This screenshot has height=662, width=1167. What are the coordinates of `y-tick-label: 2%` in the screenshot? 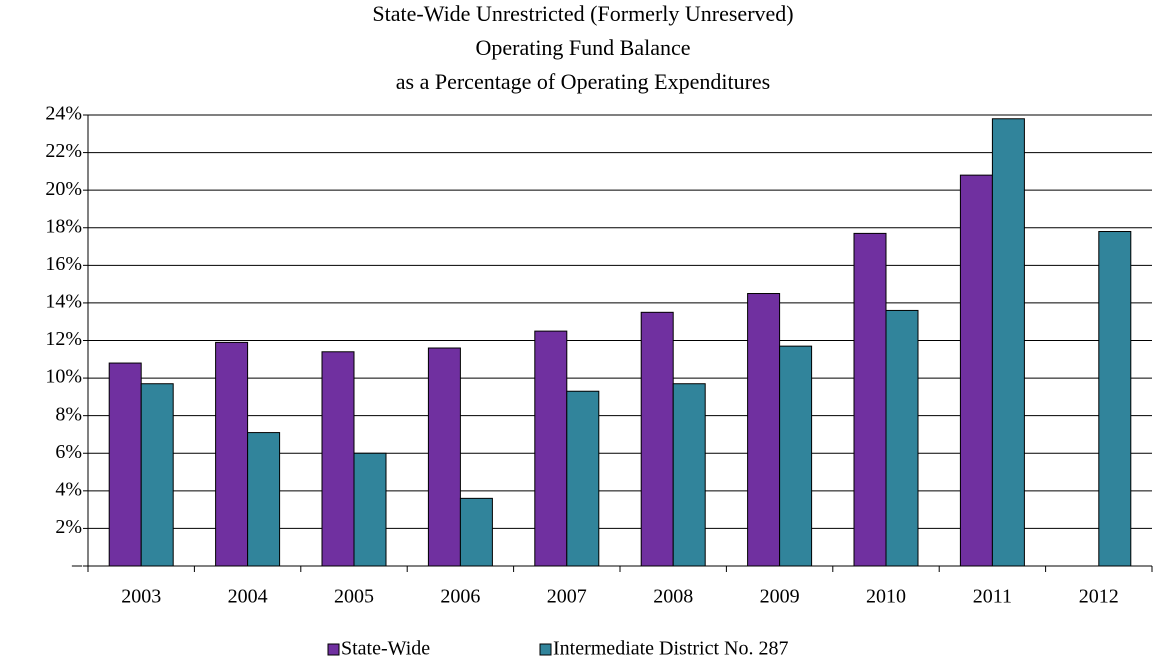 It's located at (68, 527).